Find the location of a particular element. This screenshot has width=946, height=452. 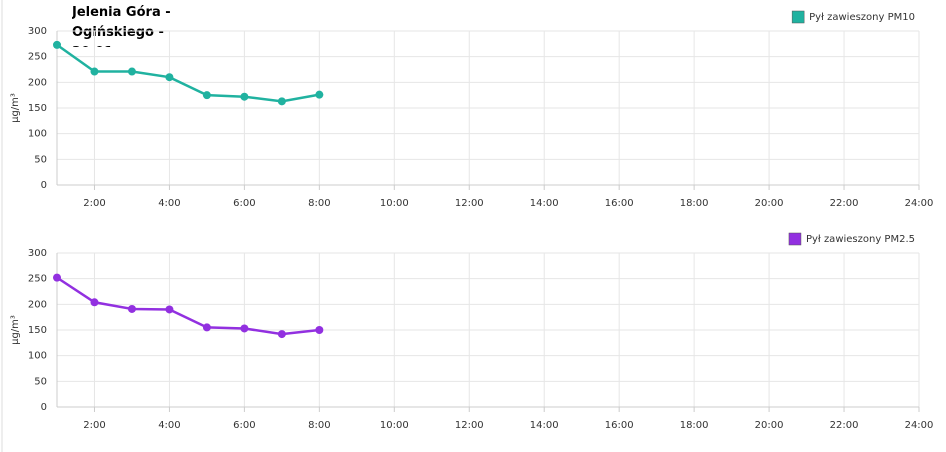

chart-title: Jelenia Góra - Ogińskiego - 20.01 is located at coordinates (121, 26).